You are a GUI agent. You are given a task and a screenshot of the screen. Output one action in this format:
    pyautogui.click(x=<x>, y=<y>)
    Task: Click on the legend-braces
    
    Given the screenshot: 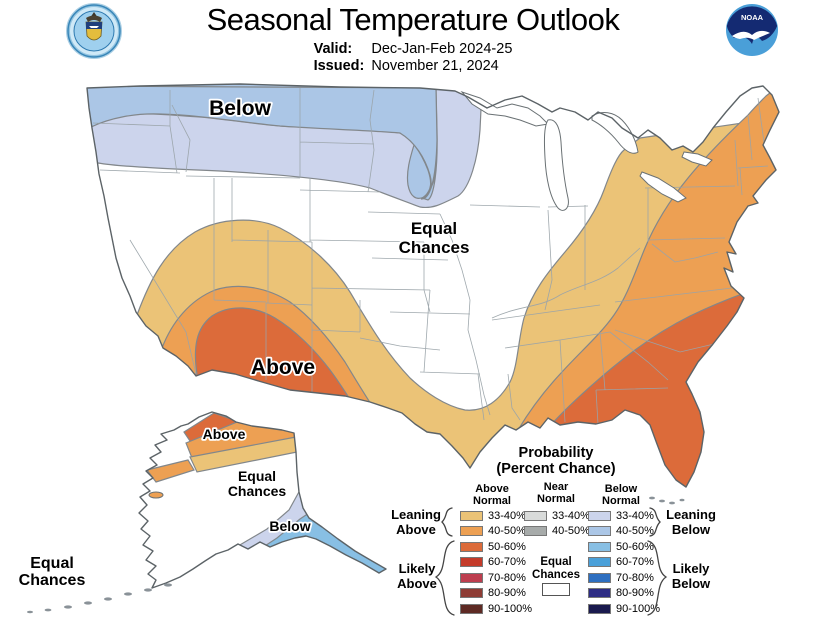 What is the action you would take?
    pyautogui.click(x=551, y=561)
    